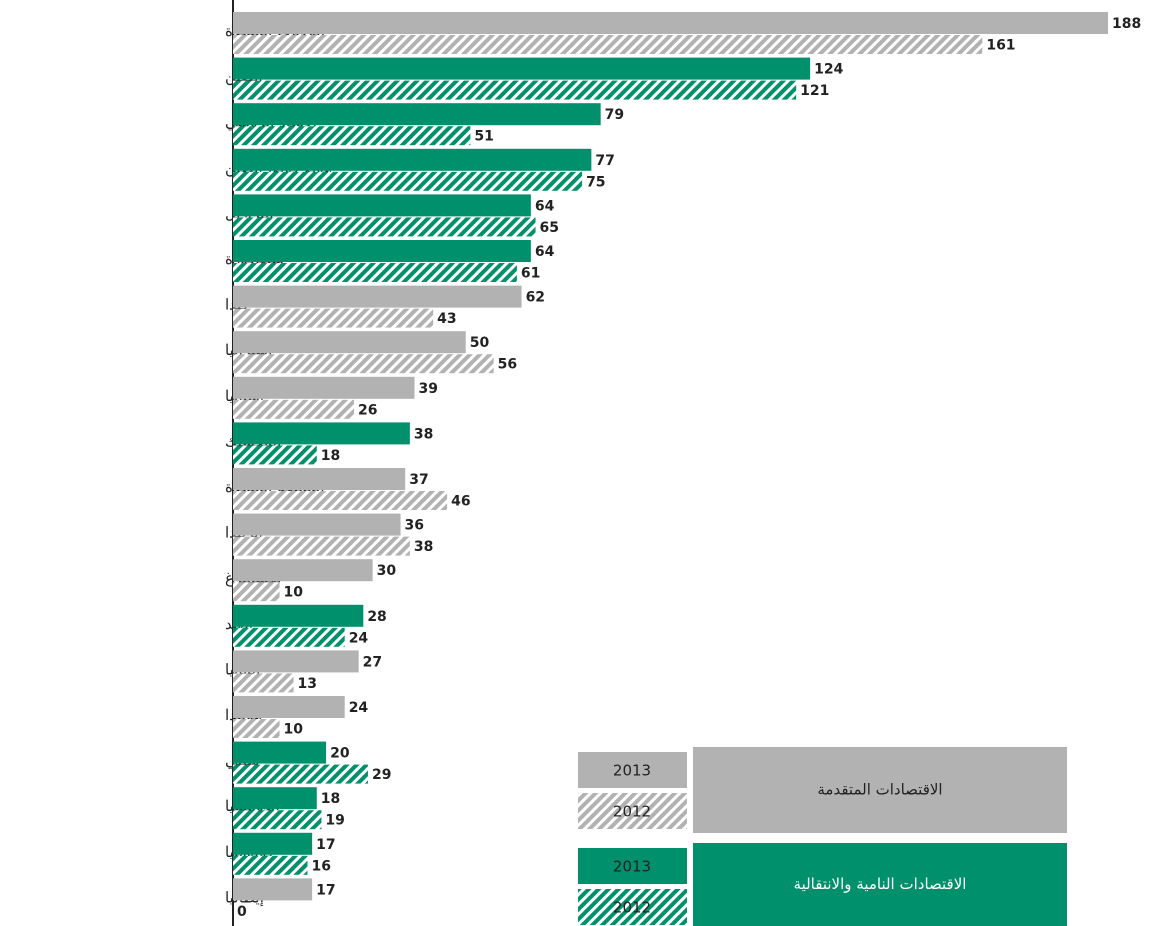 This screenshot has width=1155, height=926. What do you see at coordinates (614, 115) in the screenshot?
I see `value-label: 79` at bounding box center [614, 115].